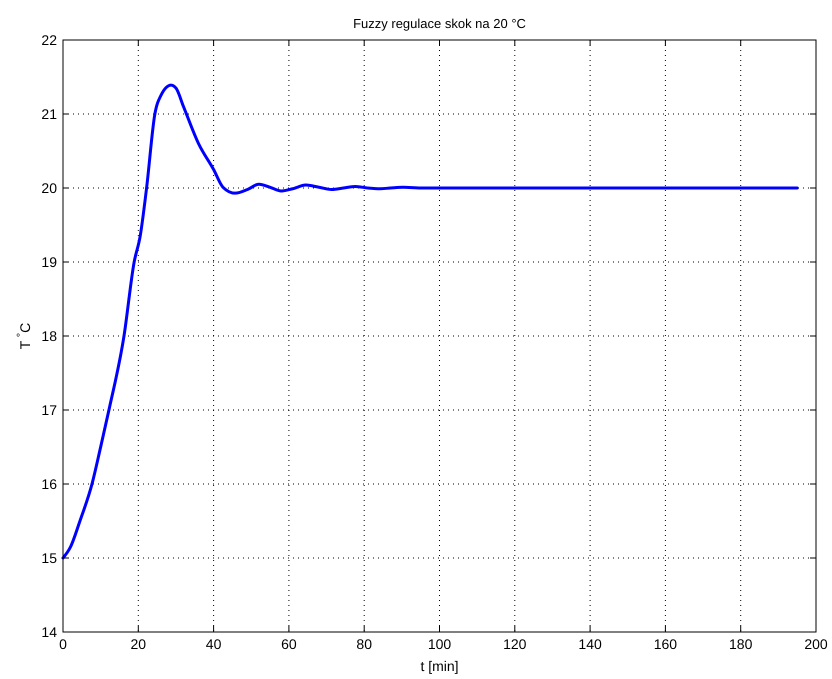 This screenshot has height=679, width=832. What do you see at coordinates (741, 644) in the screenshot?
I see `x-tick-label: 180` at bounding box center [741, 644].